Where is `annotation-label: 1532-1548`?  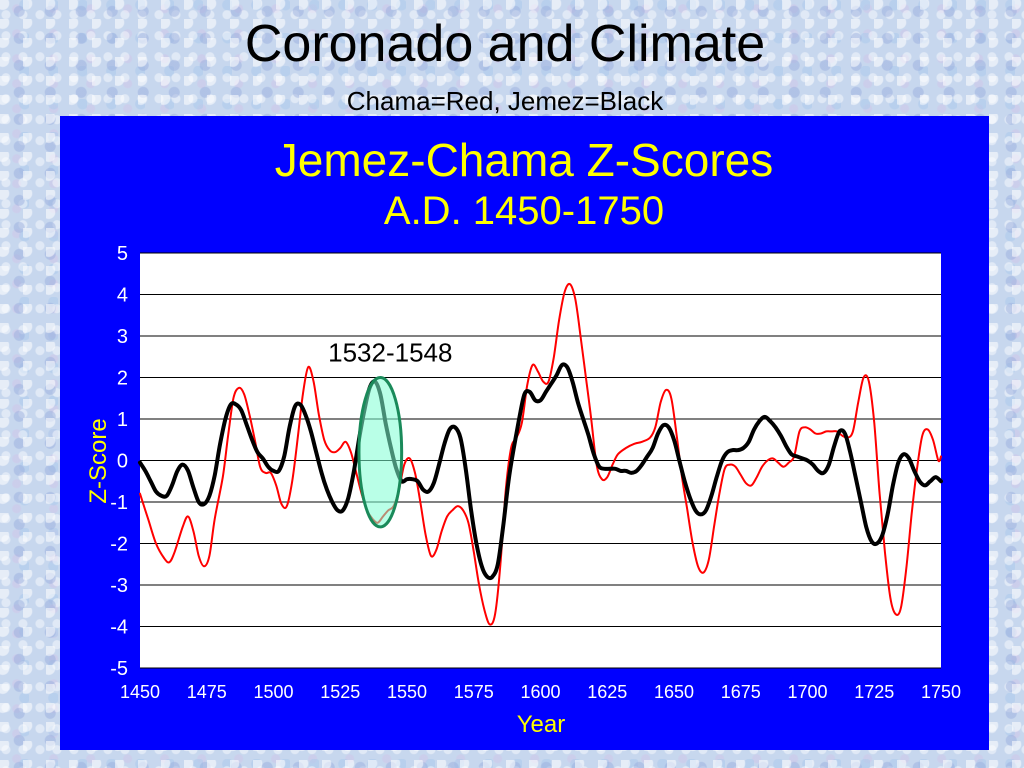
annotation-label: 1532-1548 is located at coordinates (390, 353).